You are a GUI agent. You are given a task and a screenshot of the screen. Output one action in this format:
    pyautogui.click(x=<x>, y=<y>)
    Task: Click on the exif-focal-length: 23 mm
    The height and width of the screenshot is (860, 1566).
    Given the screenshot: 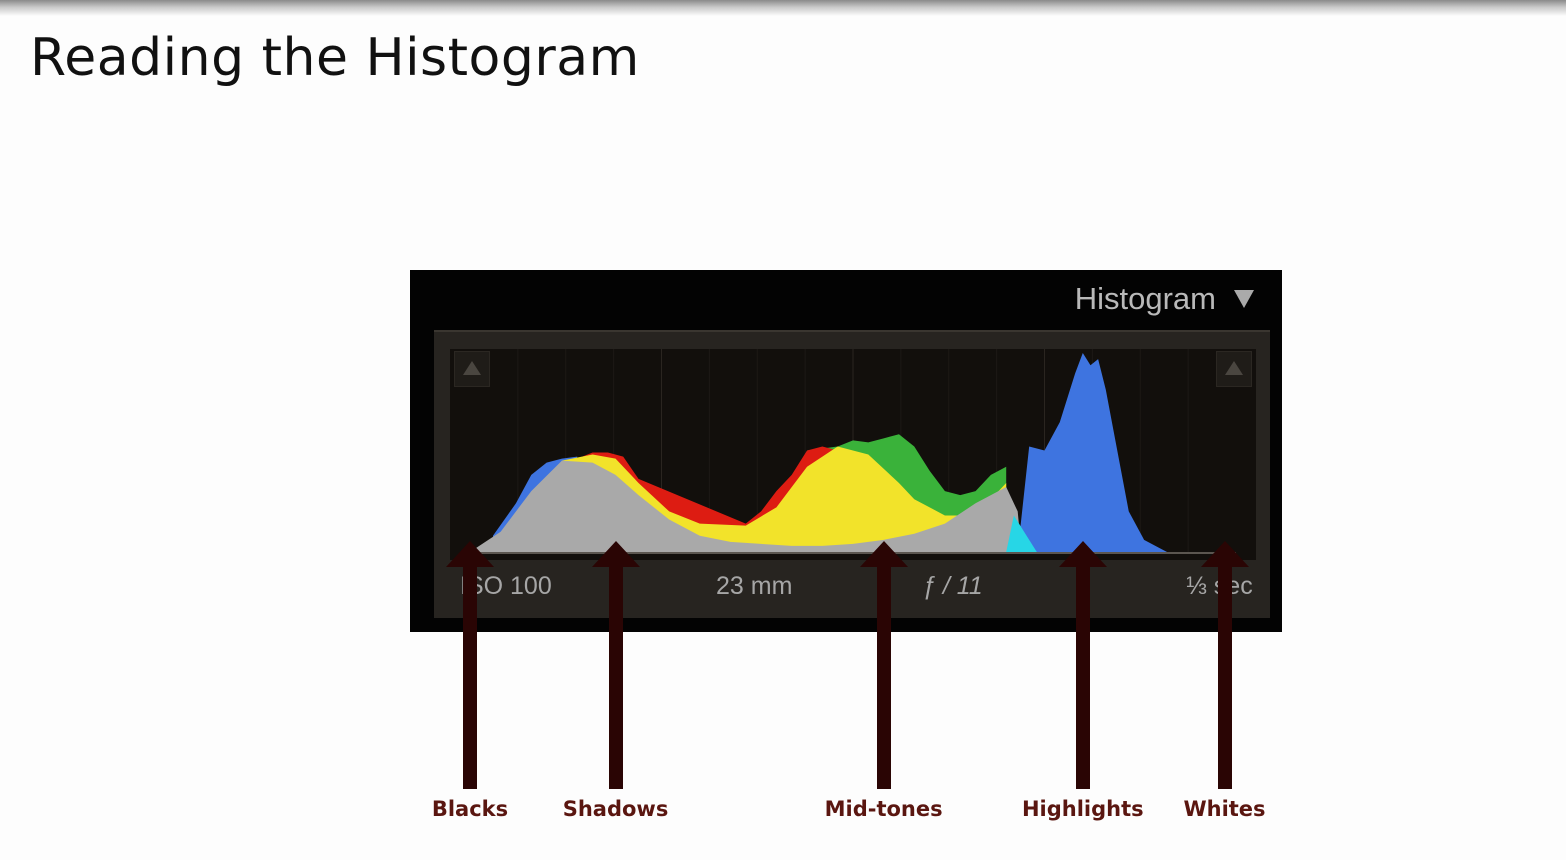 What is the action you would take?
    pyautogui.click(x=754, y=586)
    